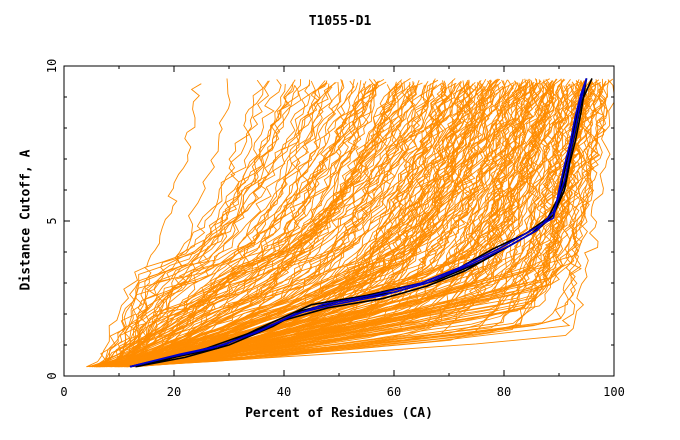  I want to click on y-tick-label: 0, so click(52, 375).